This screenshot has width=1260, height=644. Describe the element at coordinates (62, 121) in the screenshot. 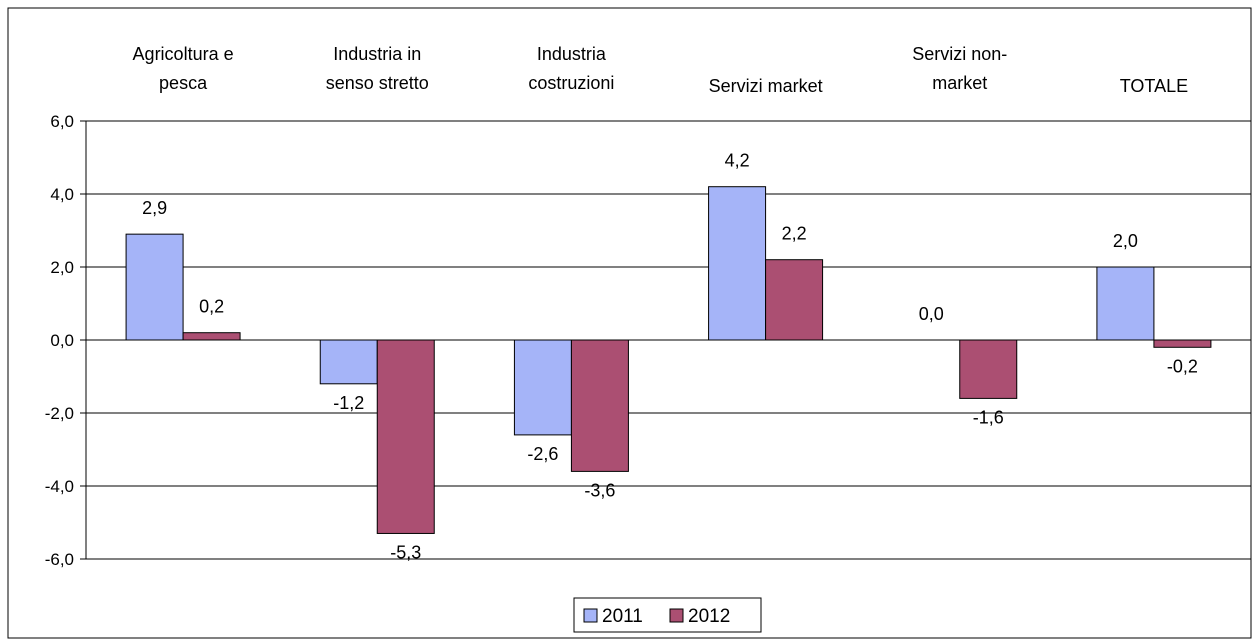

I see `y-tick-label: 6,0` at that location.